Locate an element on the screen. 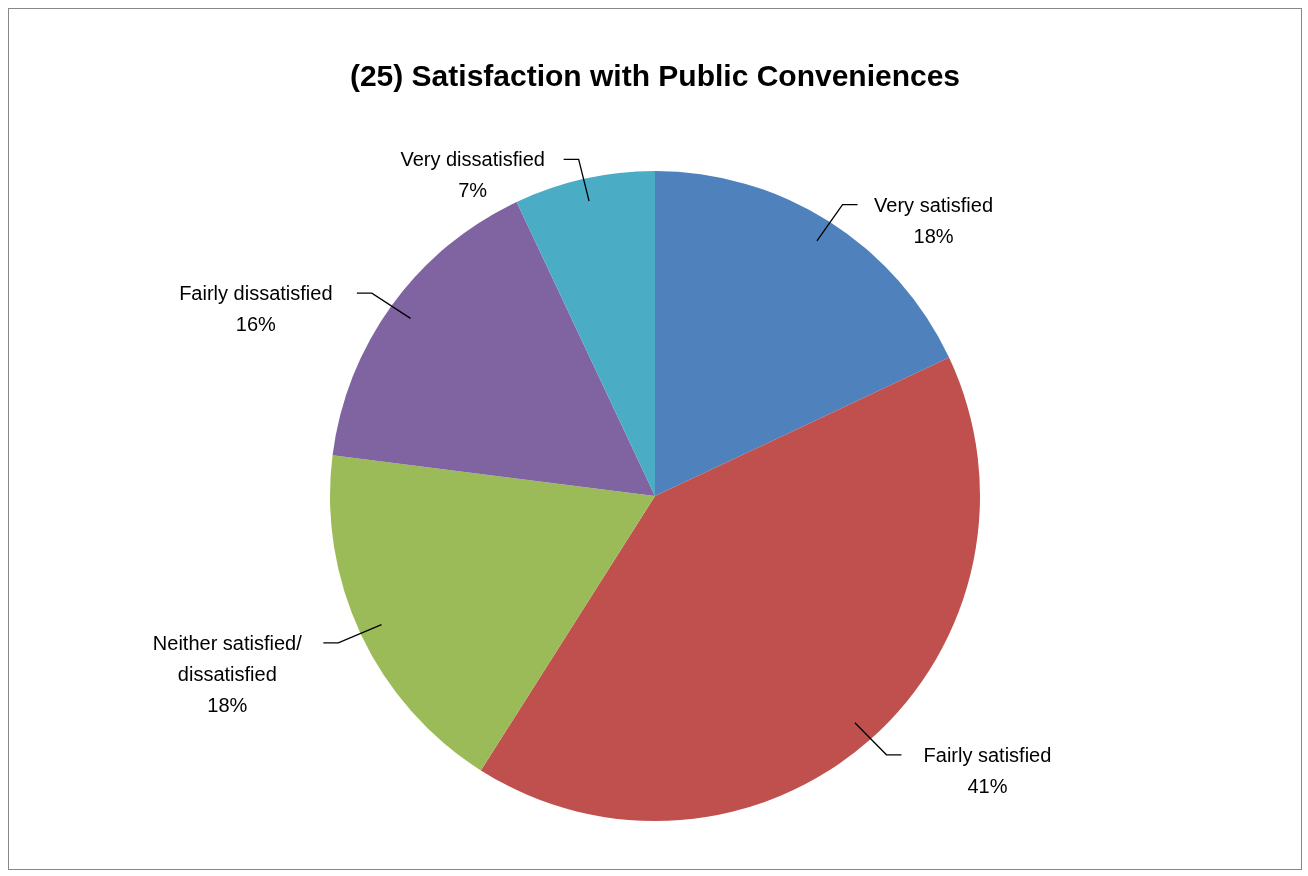  slice-label: Very dissatisfied is located at coordinates (472, 159).